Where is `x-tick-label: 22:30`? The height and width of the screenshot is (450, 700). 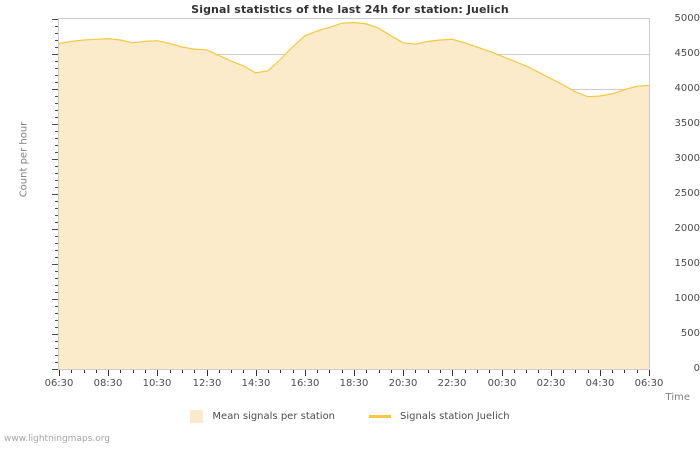 x-tick-label: 22:30 is located at coordinates (452, 383).